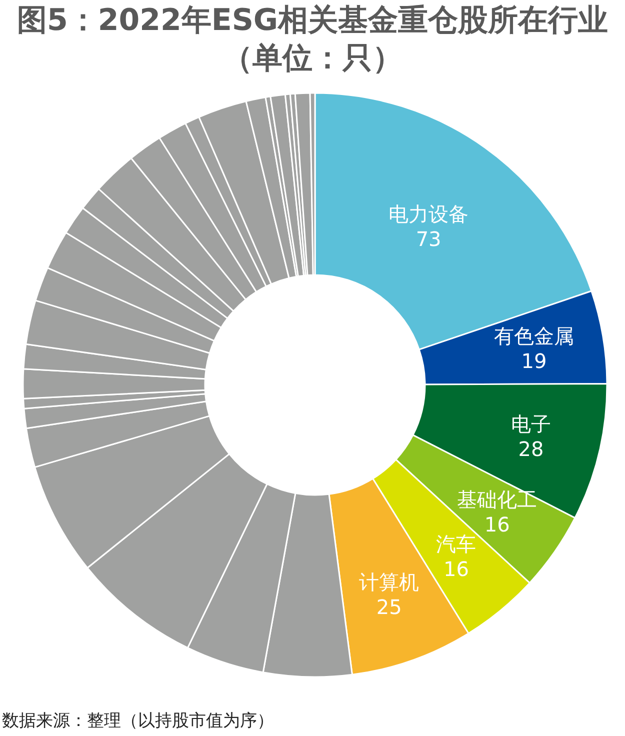 The width and height of the screenshot is (625, 736). What do you see at coordinates (534, 360) in the screenshot?
I see `data-label: 19` at bounding box center [534, 360].